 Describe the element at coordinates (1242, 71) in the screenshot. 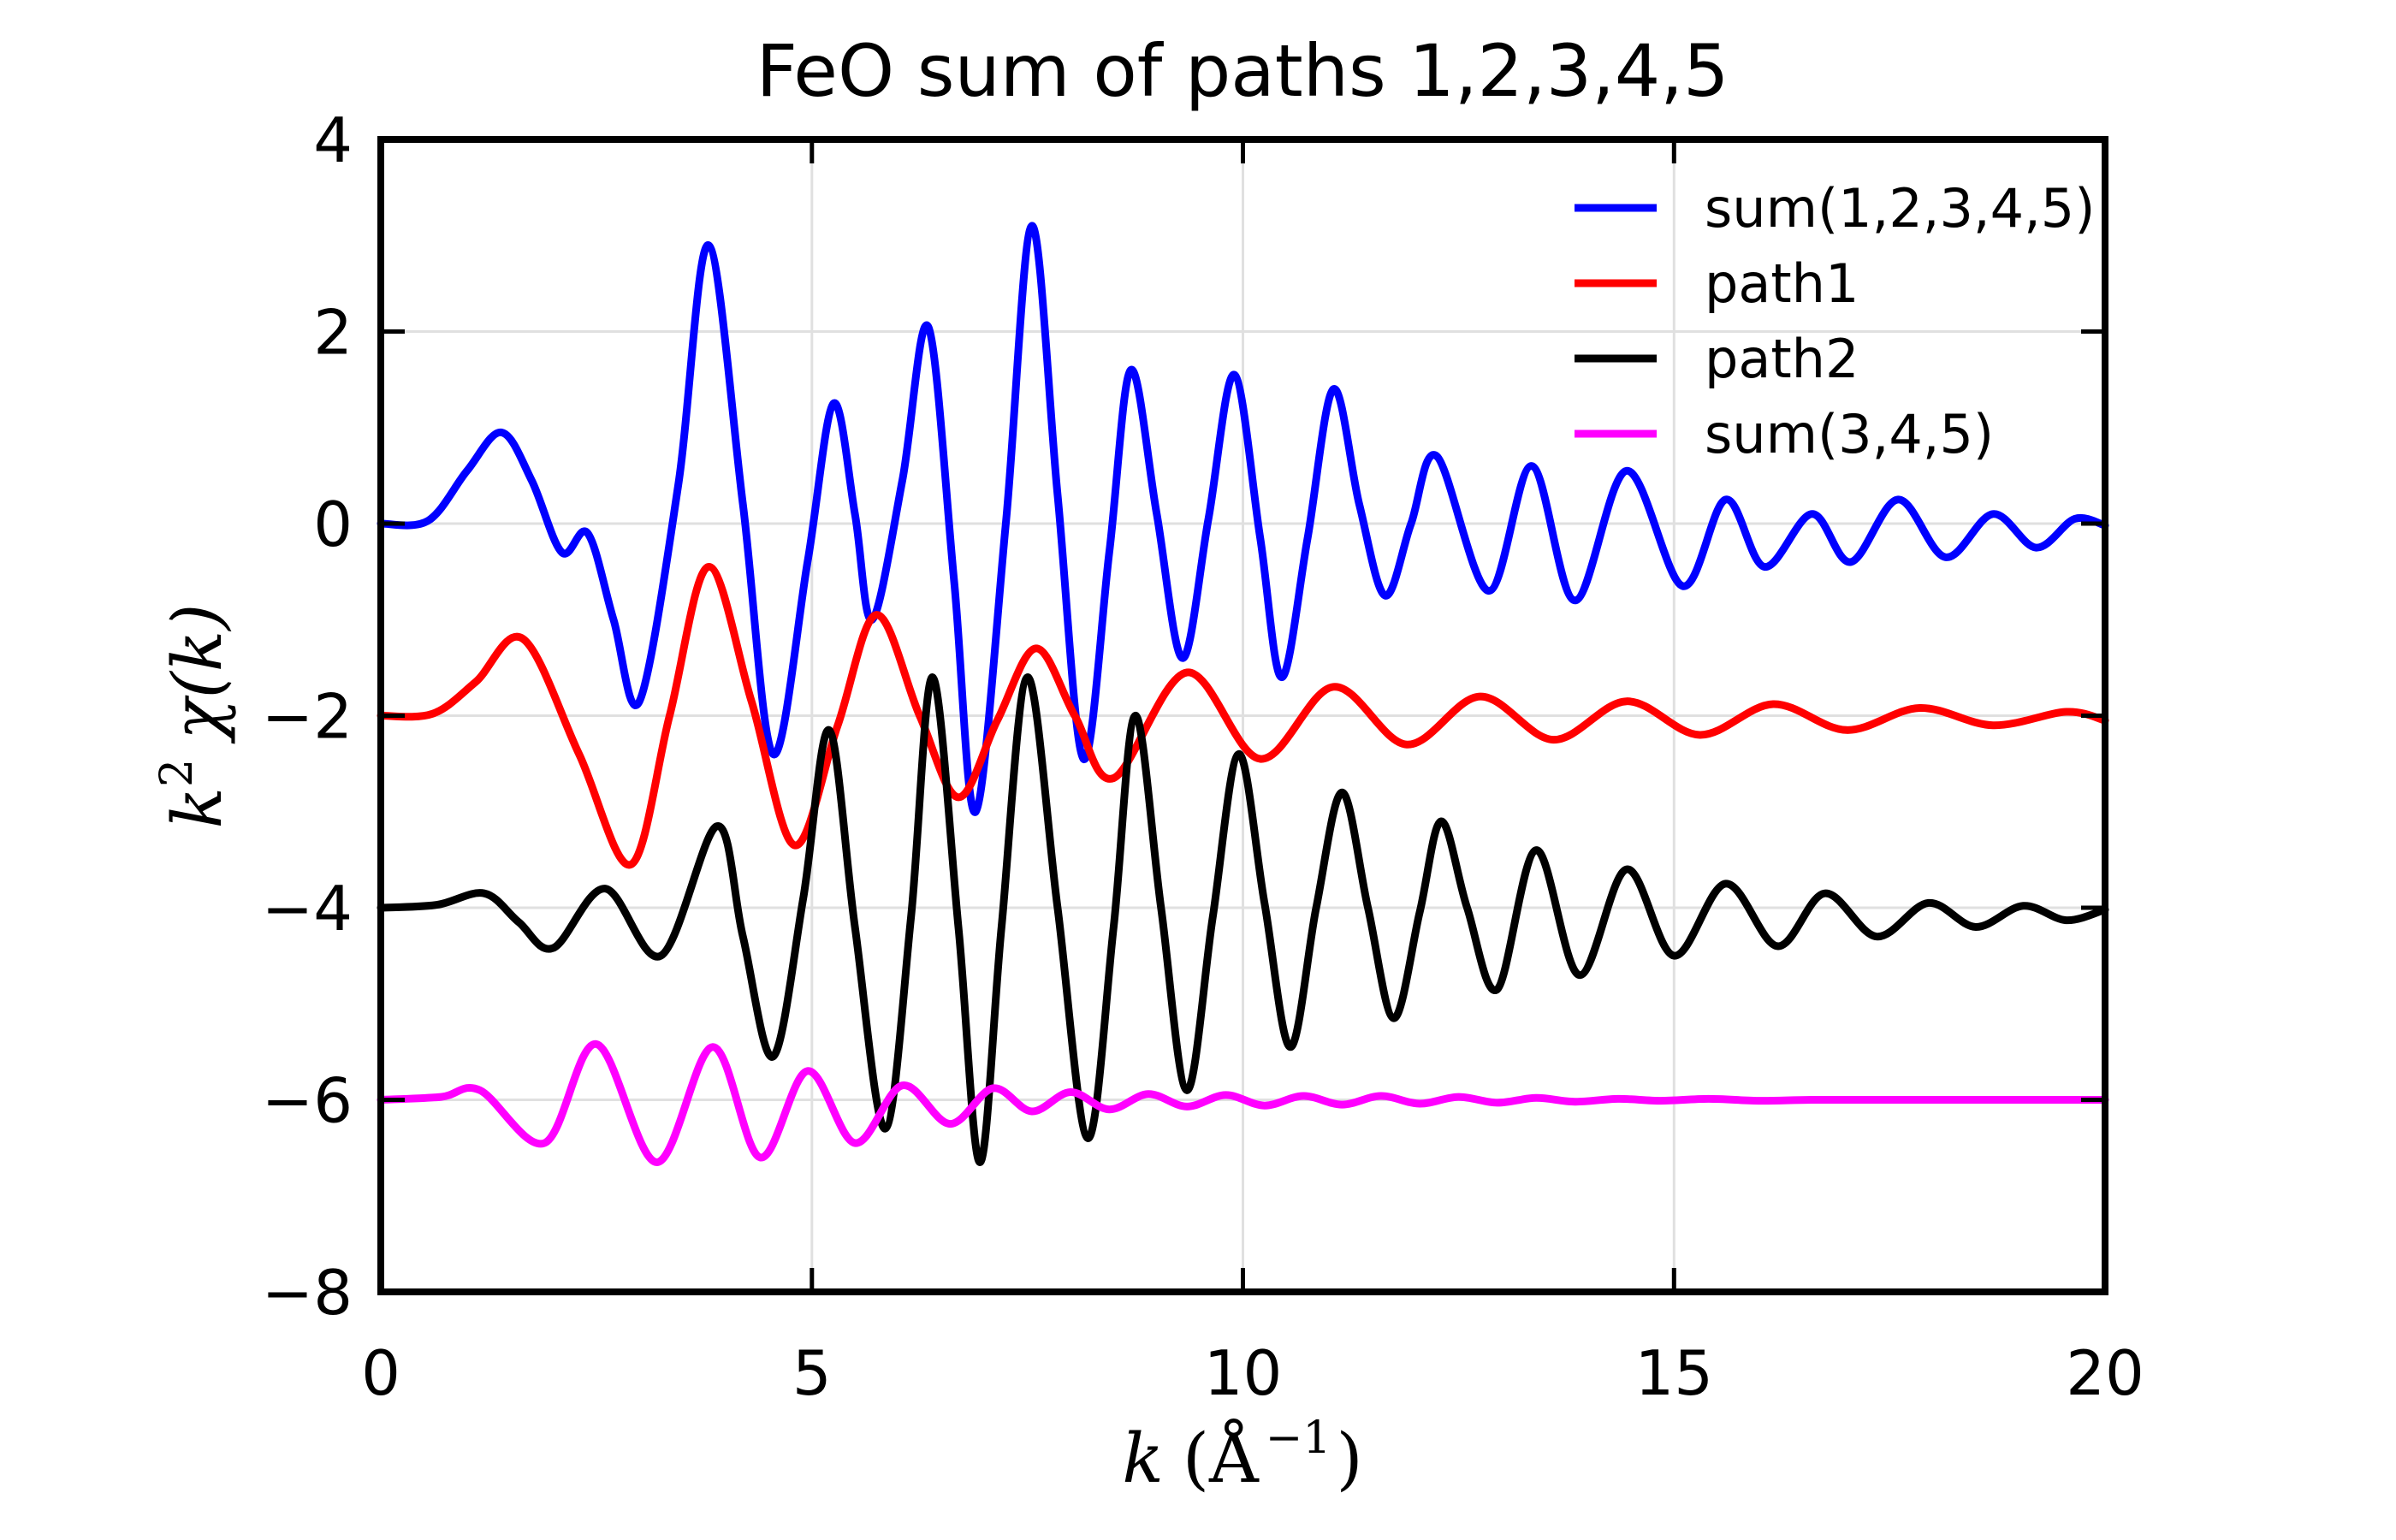

I see `chart-title: FeO sum of paths 1,2,3,4,5` at that location.